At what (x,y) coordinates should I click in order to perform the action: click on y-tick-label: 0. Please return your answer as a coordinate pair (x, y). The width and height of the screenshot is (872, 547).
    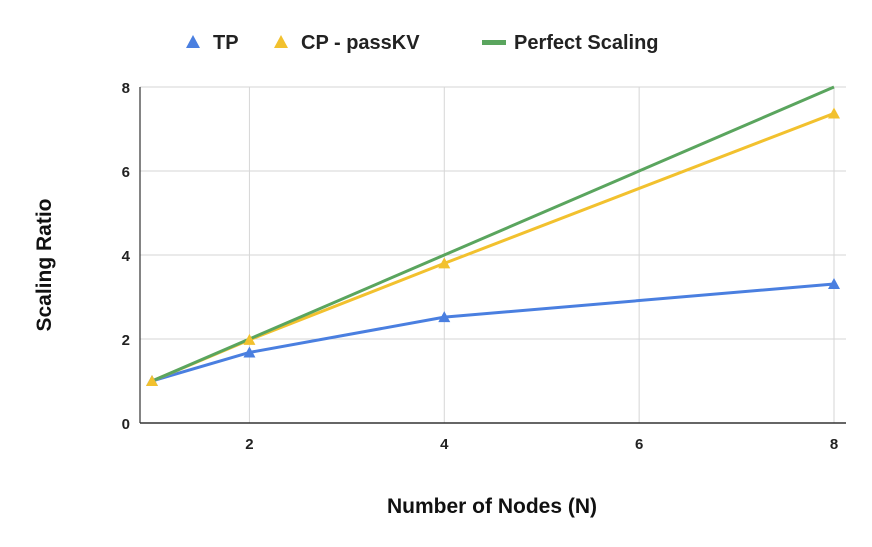
    Looking at the image, I should click on (126, 424).